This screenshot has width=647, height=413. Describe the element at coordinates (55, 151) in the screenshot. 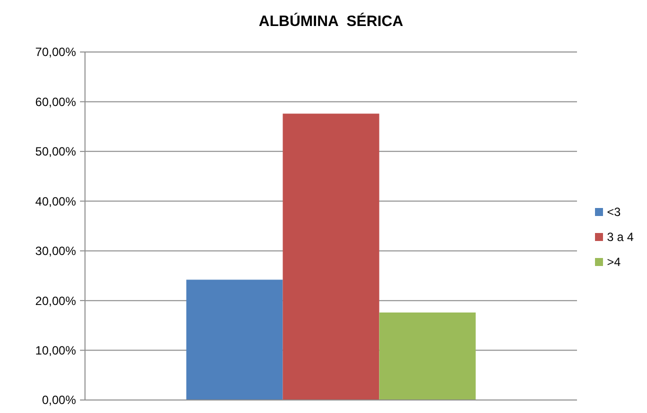

I see `y-tick-label: 50,00%` at that location.